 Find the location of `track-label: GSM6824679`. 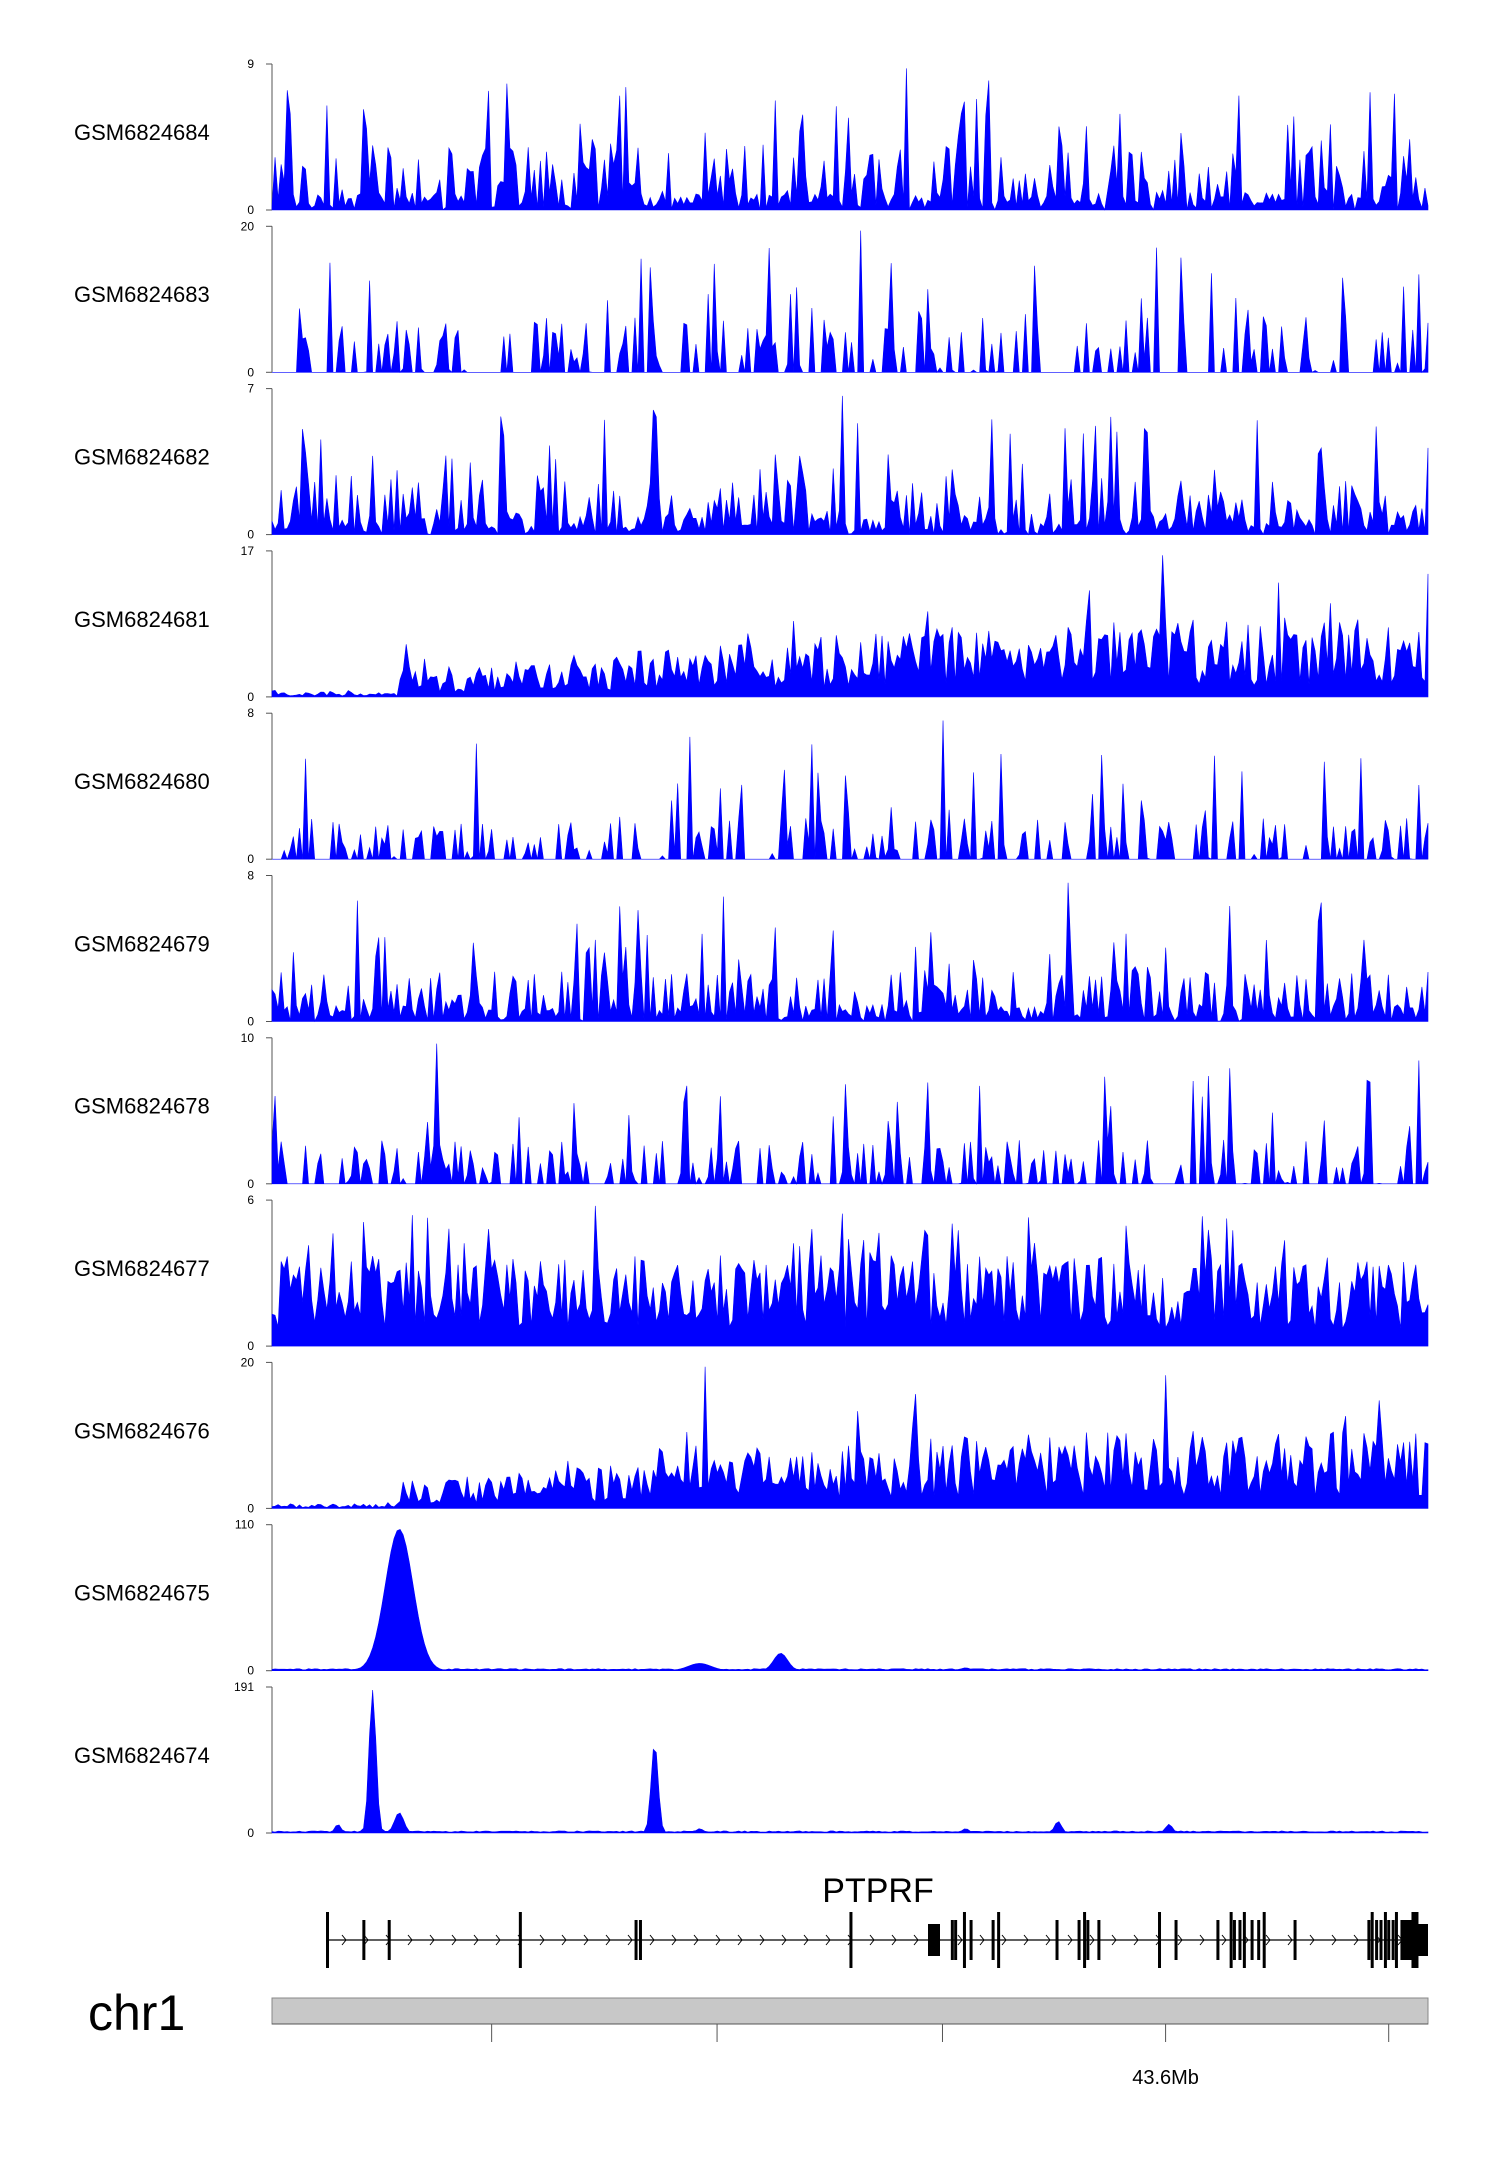

track-label: GSM6824679 is located at coordinates (142, 943).